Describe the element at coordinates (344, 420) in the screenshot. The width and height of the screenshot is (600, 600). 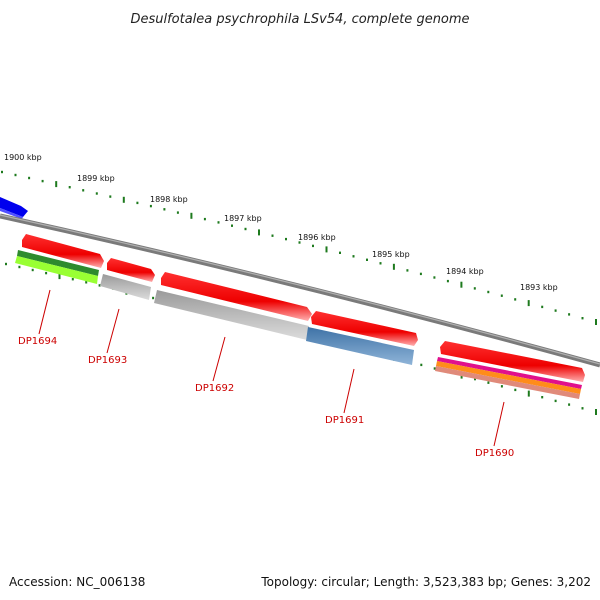
I see `gene-label-dp1691: DP1691` at that location.